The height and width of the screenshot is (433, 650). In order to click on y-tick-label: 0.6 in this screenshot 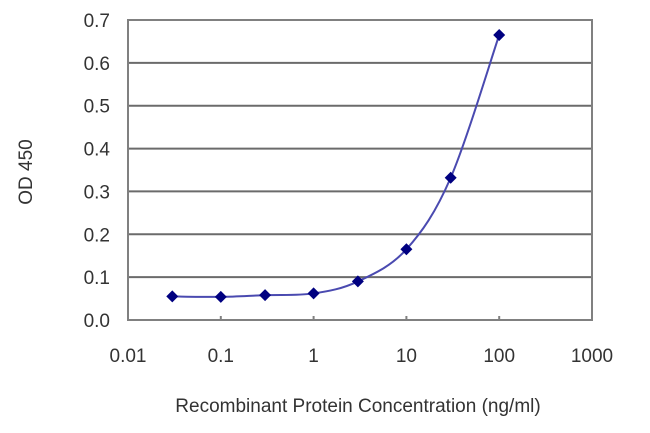, I will do `click(97, 64)`.